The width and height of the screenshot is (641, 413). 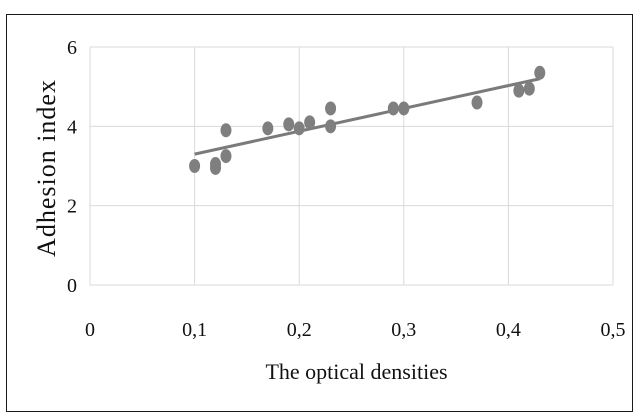 I want to click on x-tick-label: 0, so click(x=90, y=330).